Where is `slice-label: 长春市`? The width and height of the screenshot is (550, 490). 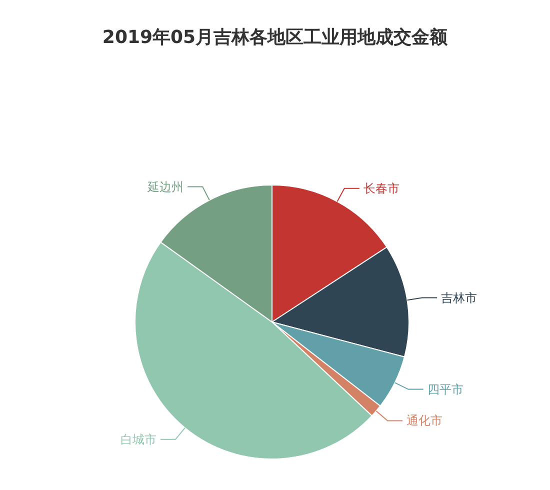
slice-label: 长春市 is located at coordinates (381, 188).